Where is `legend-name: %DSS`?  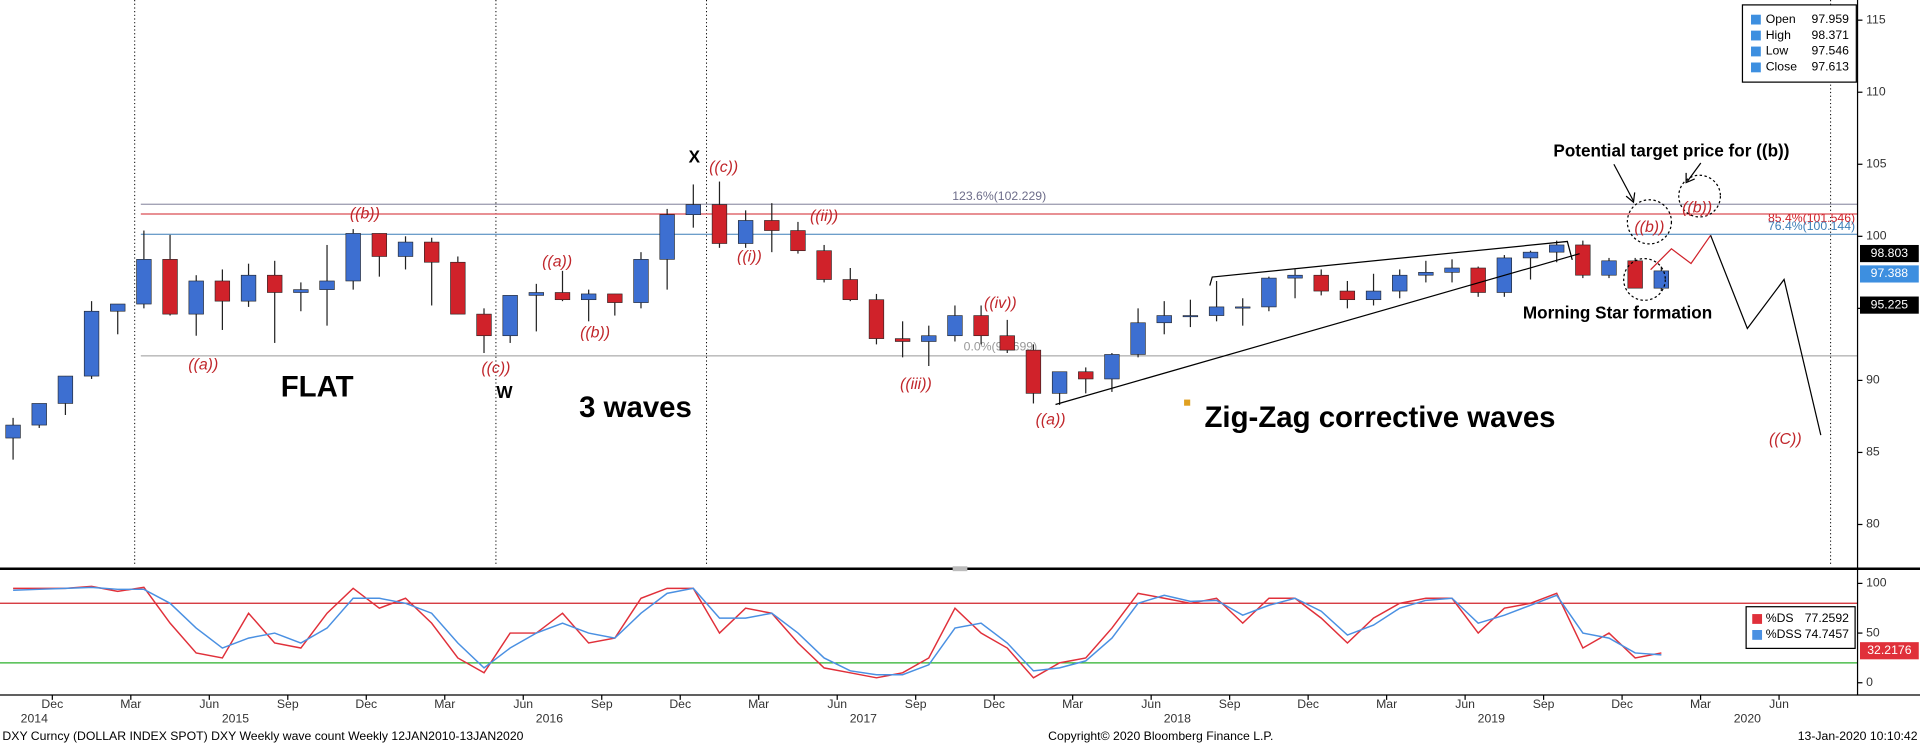 legend-name: %DSS is located at coordinates (1784, 634).